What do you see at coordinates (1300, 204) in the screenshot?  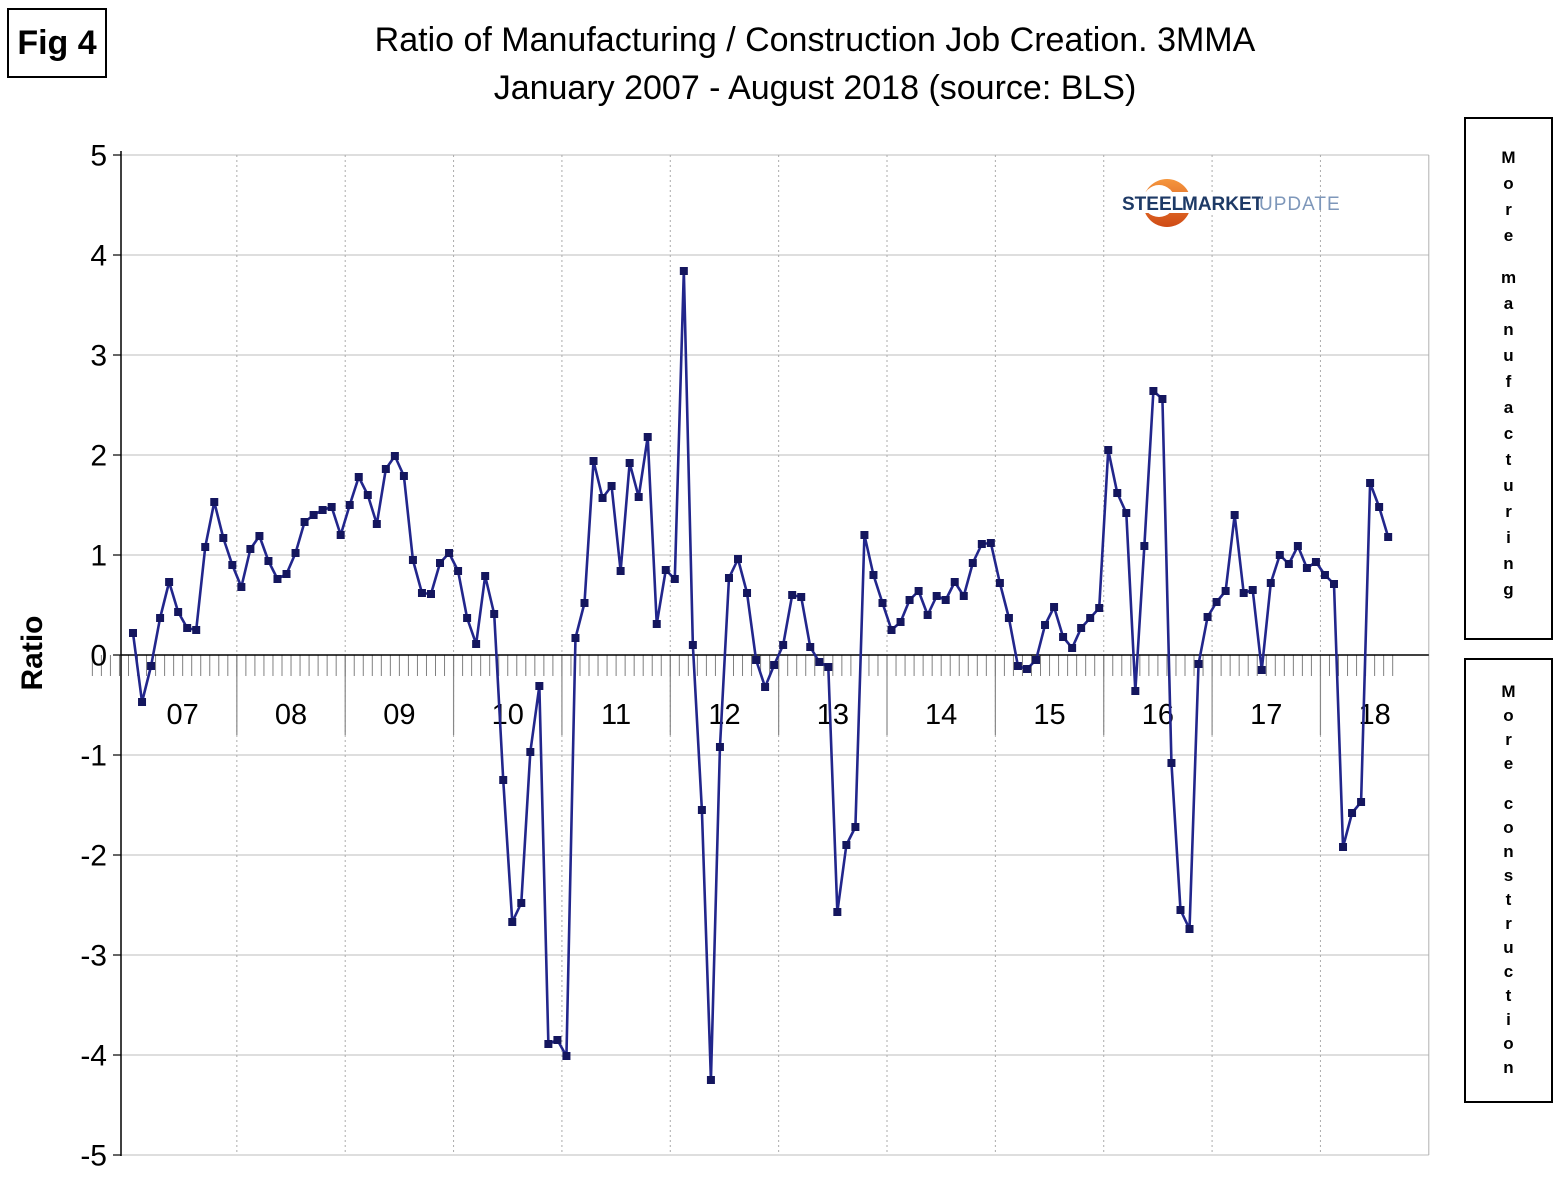 I see `logo-text-update: UPDATE` at bounding box center [1300, 204].